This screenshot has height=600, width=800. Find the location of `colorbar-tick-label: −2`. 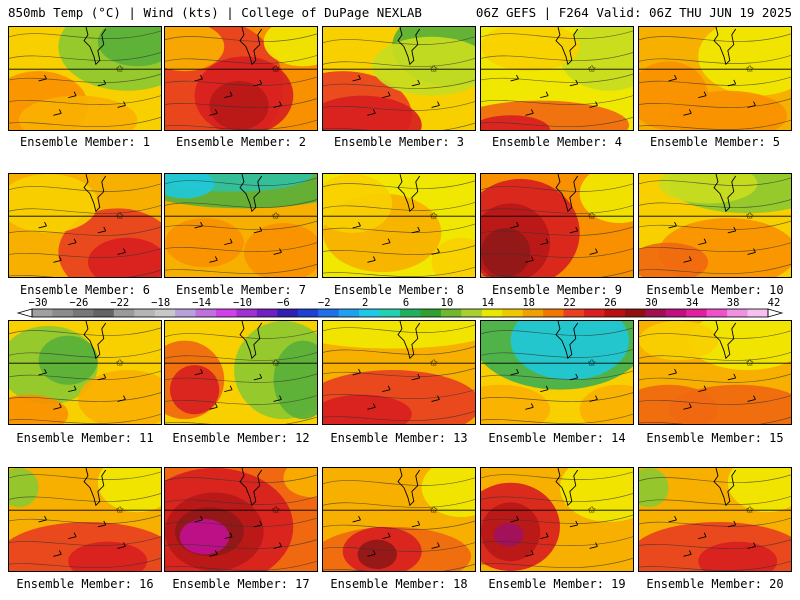

colorbar-tick-label: −2 is located at coordinates (324, 303).